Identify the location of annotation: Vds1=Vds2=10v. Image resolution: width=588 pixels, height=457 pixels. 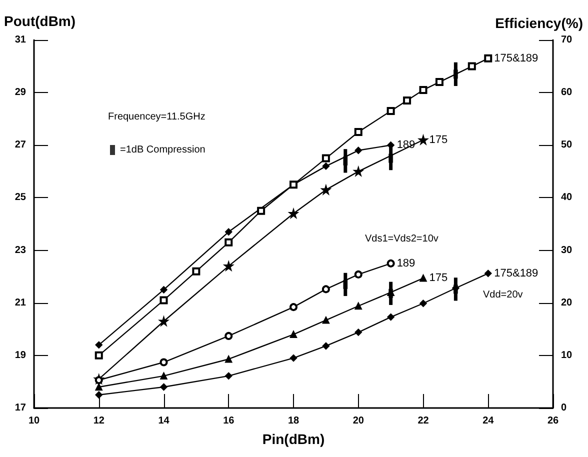
(401, 239).